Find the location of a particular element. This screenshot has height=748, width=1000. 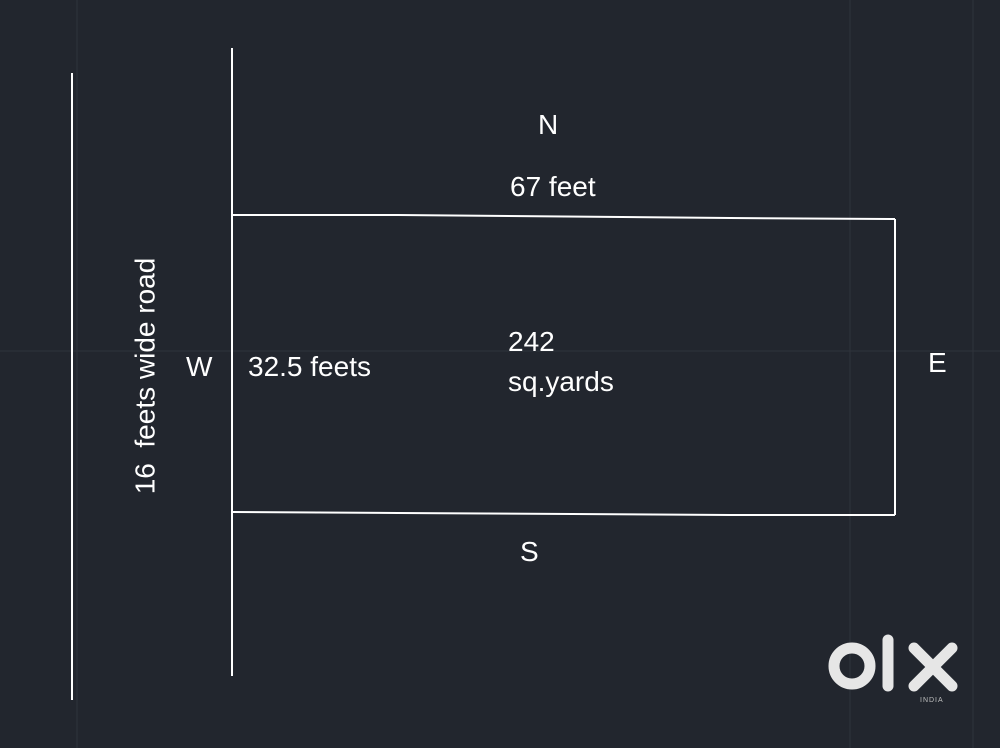

west-label: W is located at coordinates (199, 366).